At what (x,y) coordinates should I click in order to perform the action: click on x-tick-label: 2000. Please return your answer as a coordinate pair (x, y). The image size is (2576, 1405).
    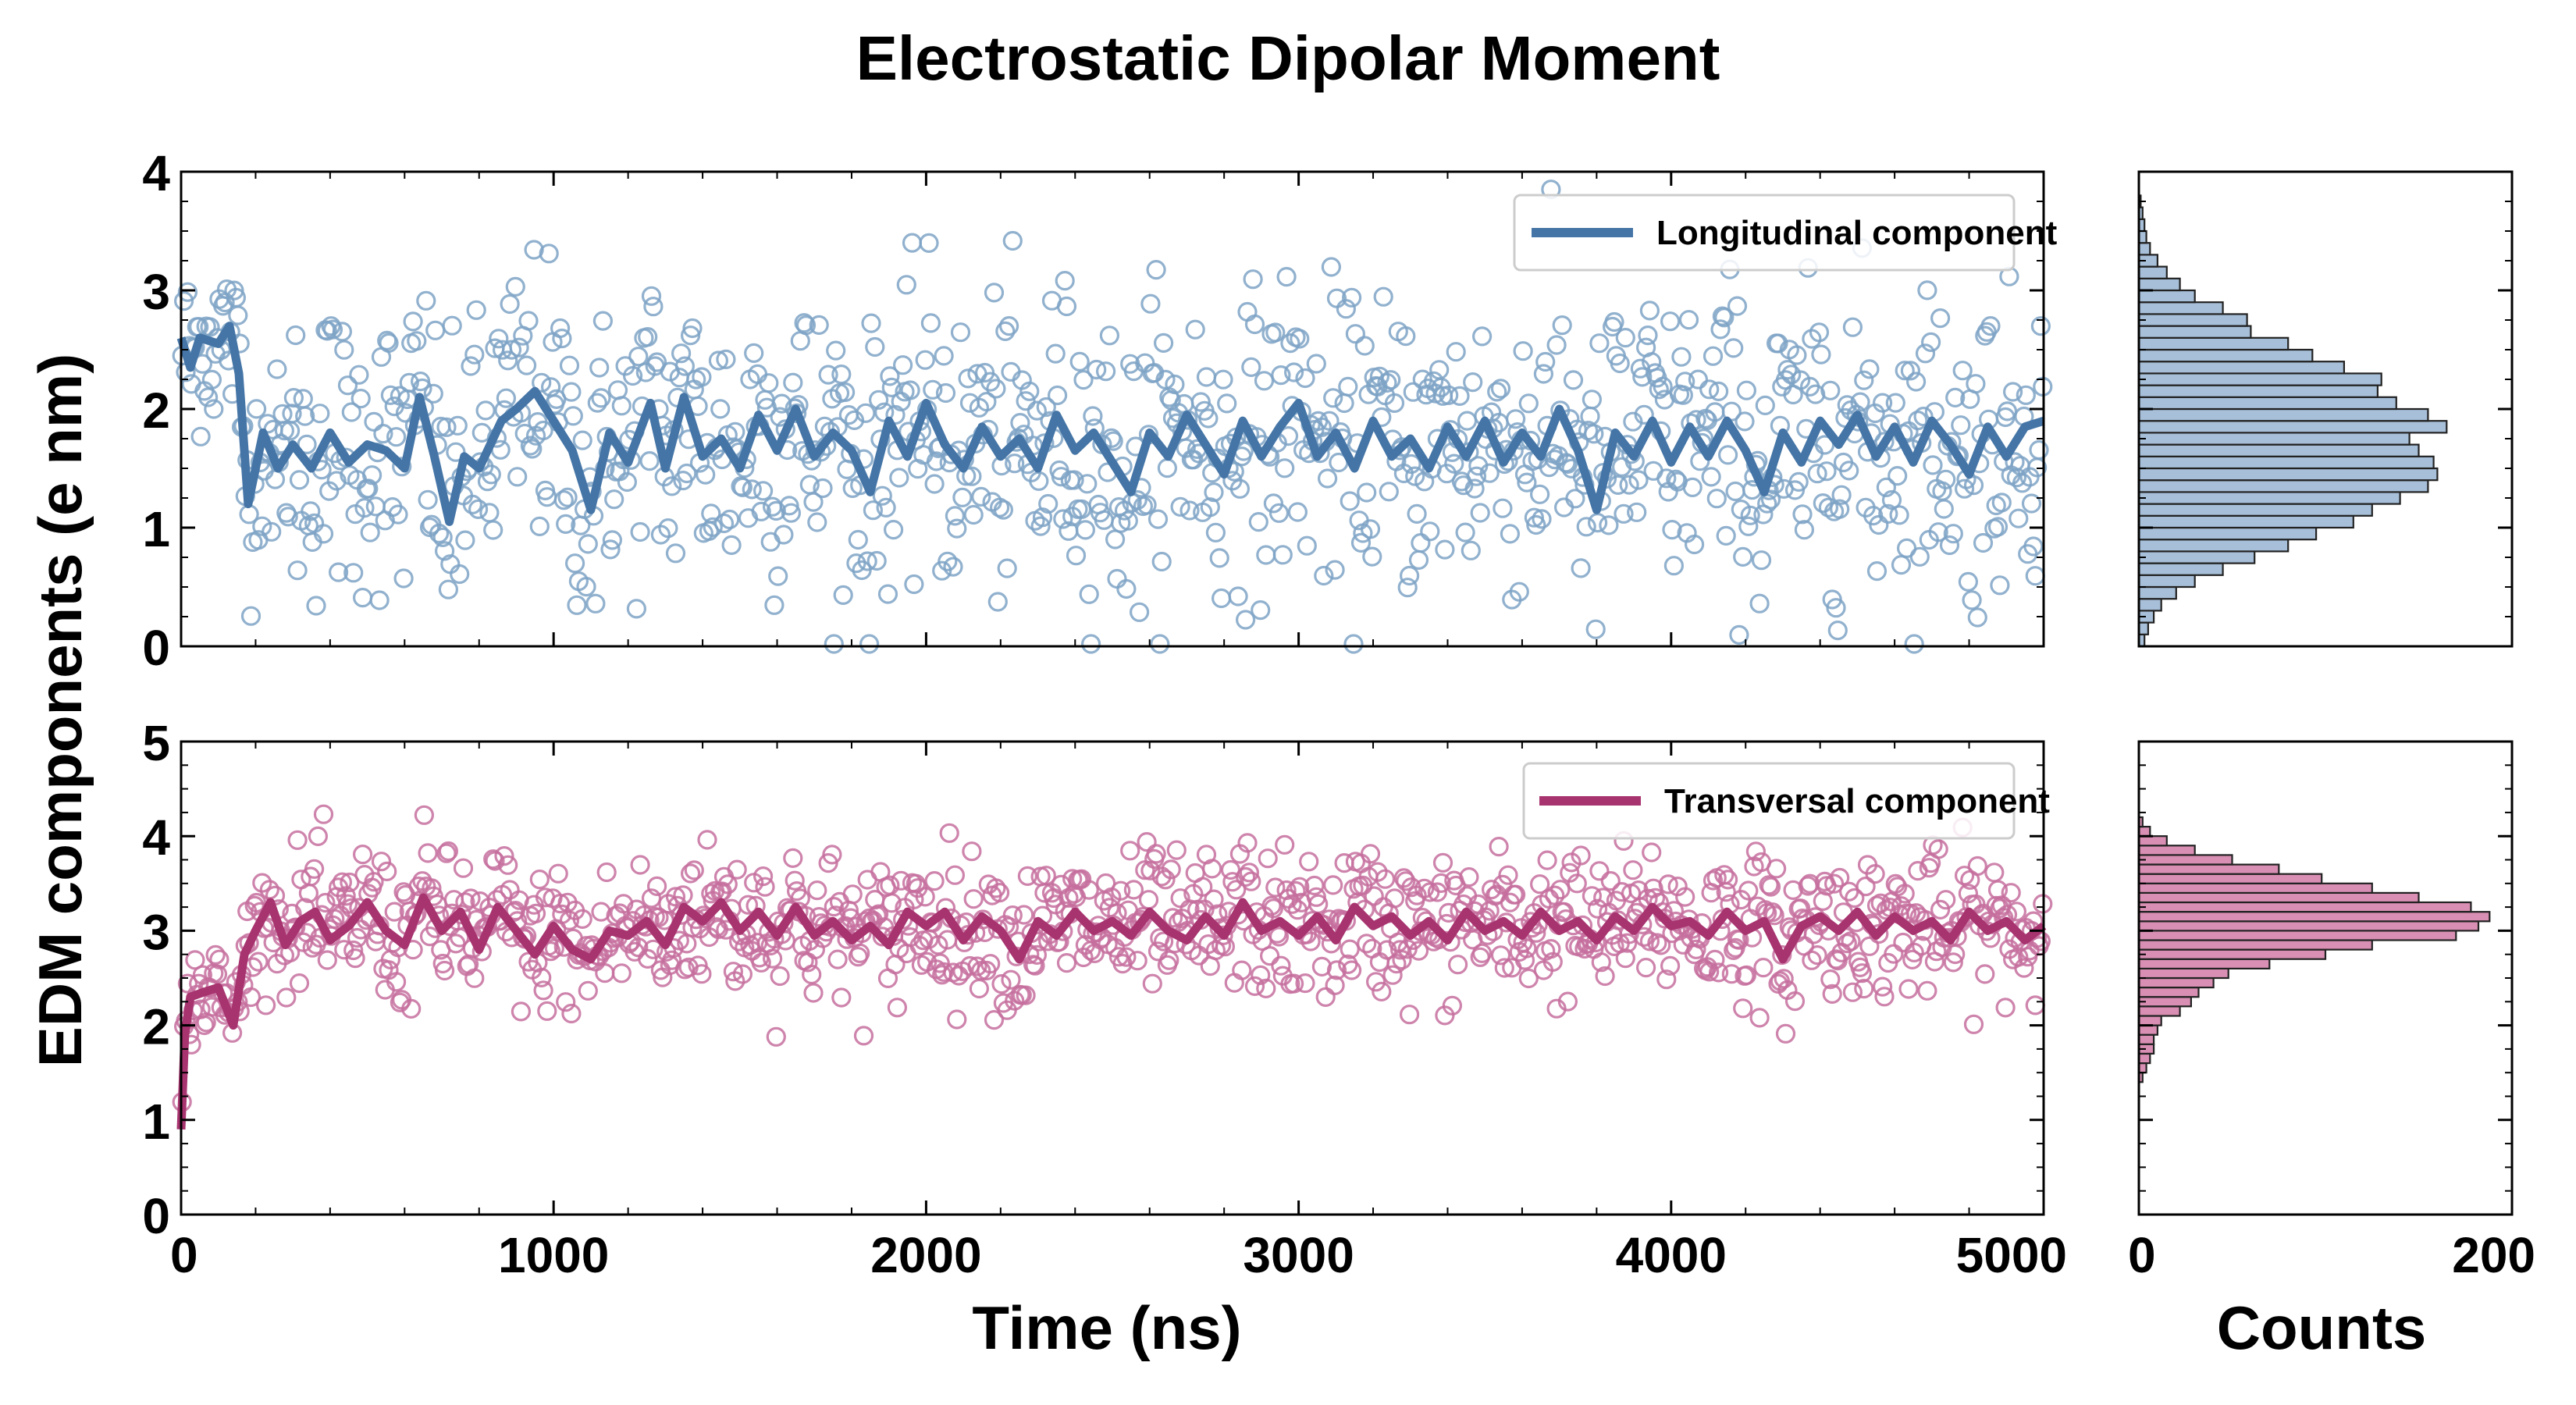
    Looking at the image, I should click on (925, 1255).